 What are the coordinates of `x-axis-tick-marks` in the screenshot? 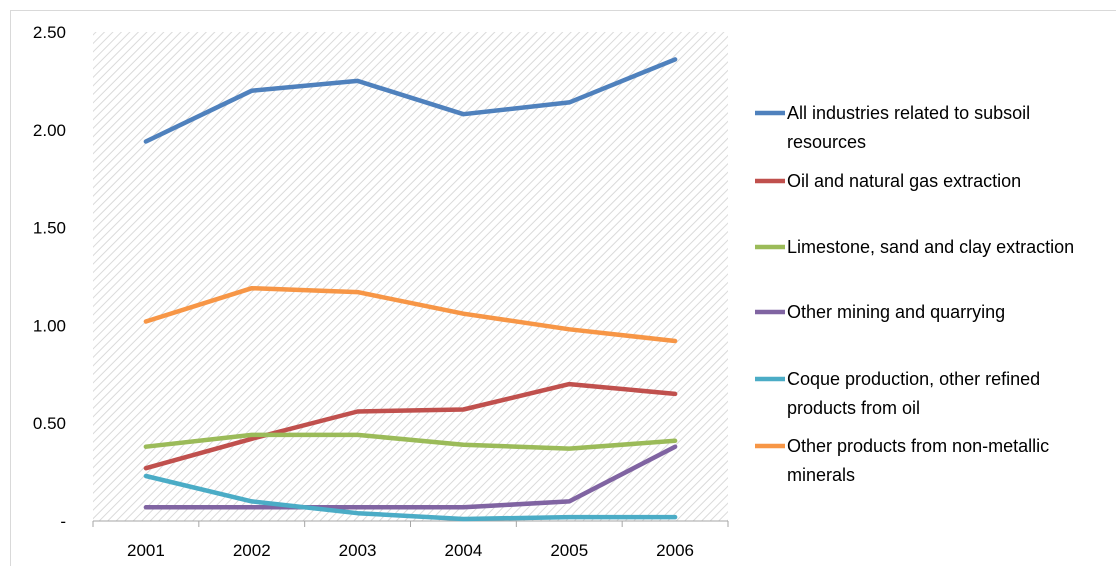 It's located at (410, 524).